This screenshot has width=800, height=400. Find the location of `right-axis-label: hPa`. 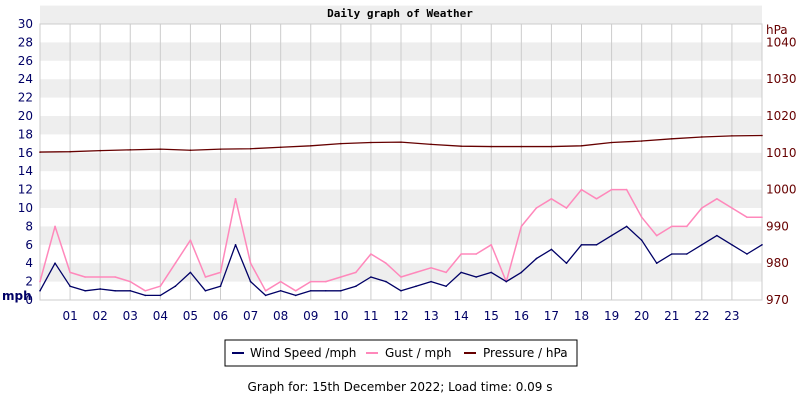

right-axis-label: hPa is located at coordinates (777, 30).